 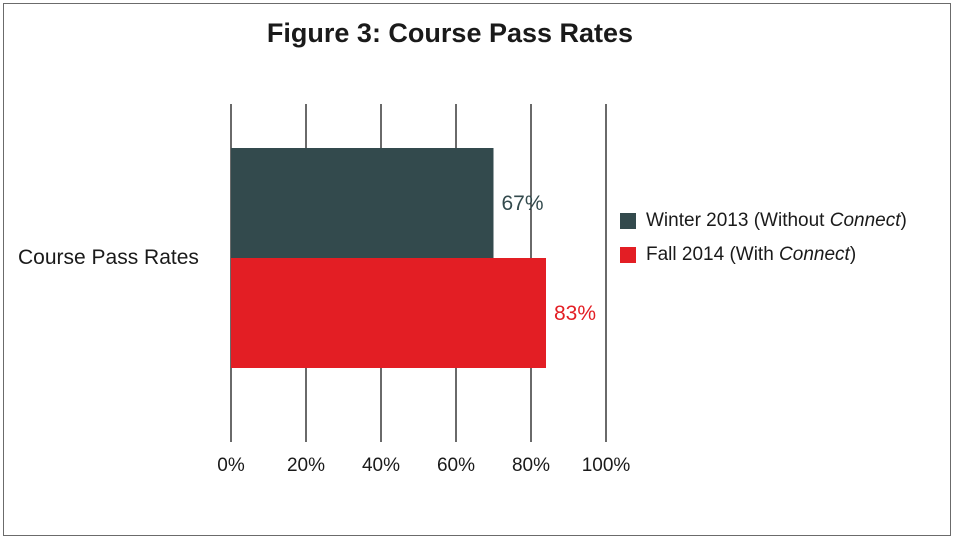 I want to click on data-label: 83%, so click(x=575, y=313).